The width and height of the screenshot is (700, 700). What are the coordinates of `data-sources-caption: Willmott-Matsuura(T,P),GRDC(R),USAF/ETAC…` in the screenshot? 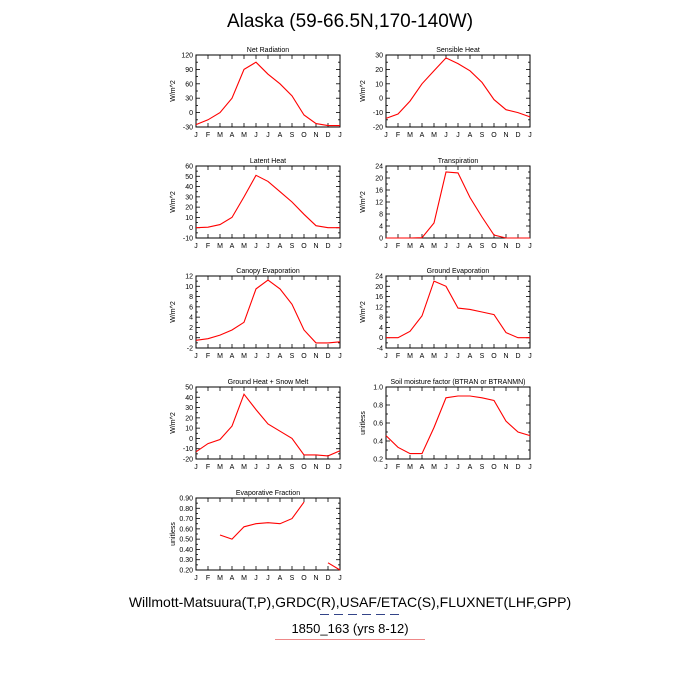 It's located at (350, 602).